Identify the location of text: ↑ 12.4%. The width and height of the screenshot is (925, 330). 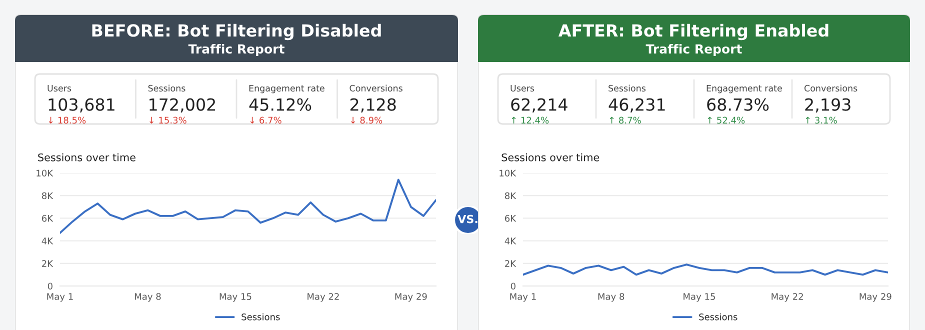
(530, 120).